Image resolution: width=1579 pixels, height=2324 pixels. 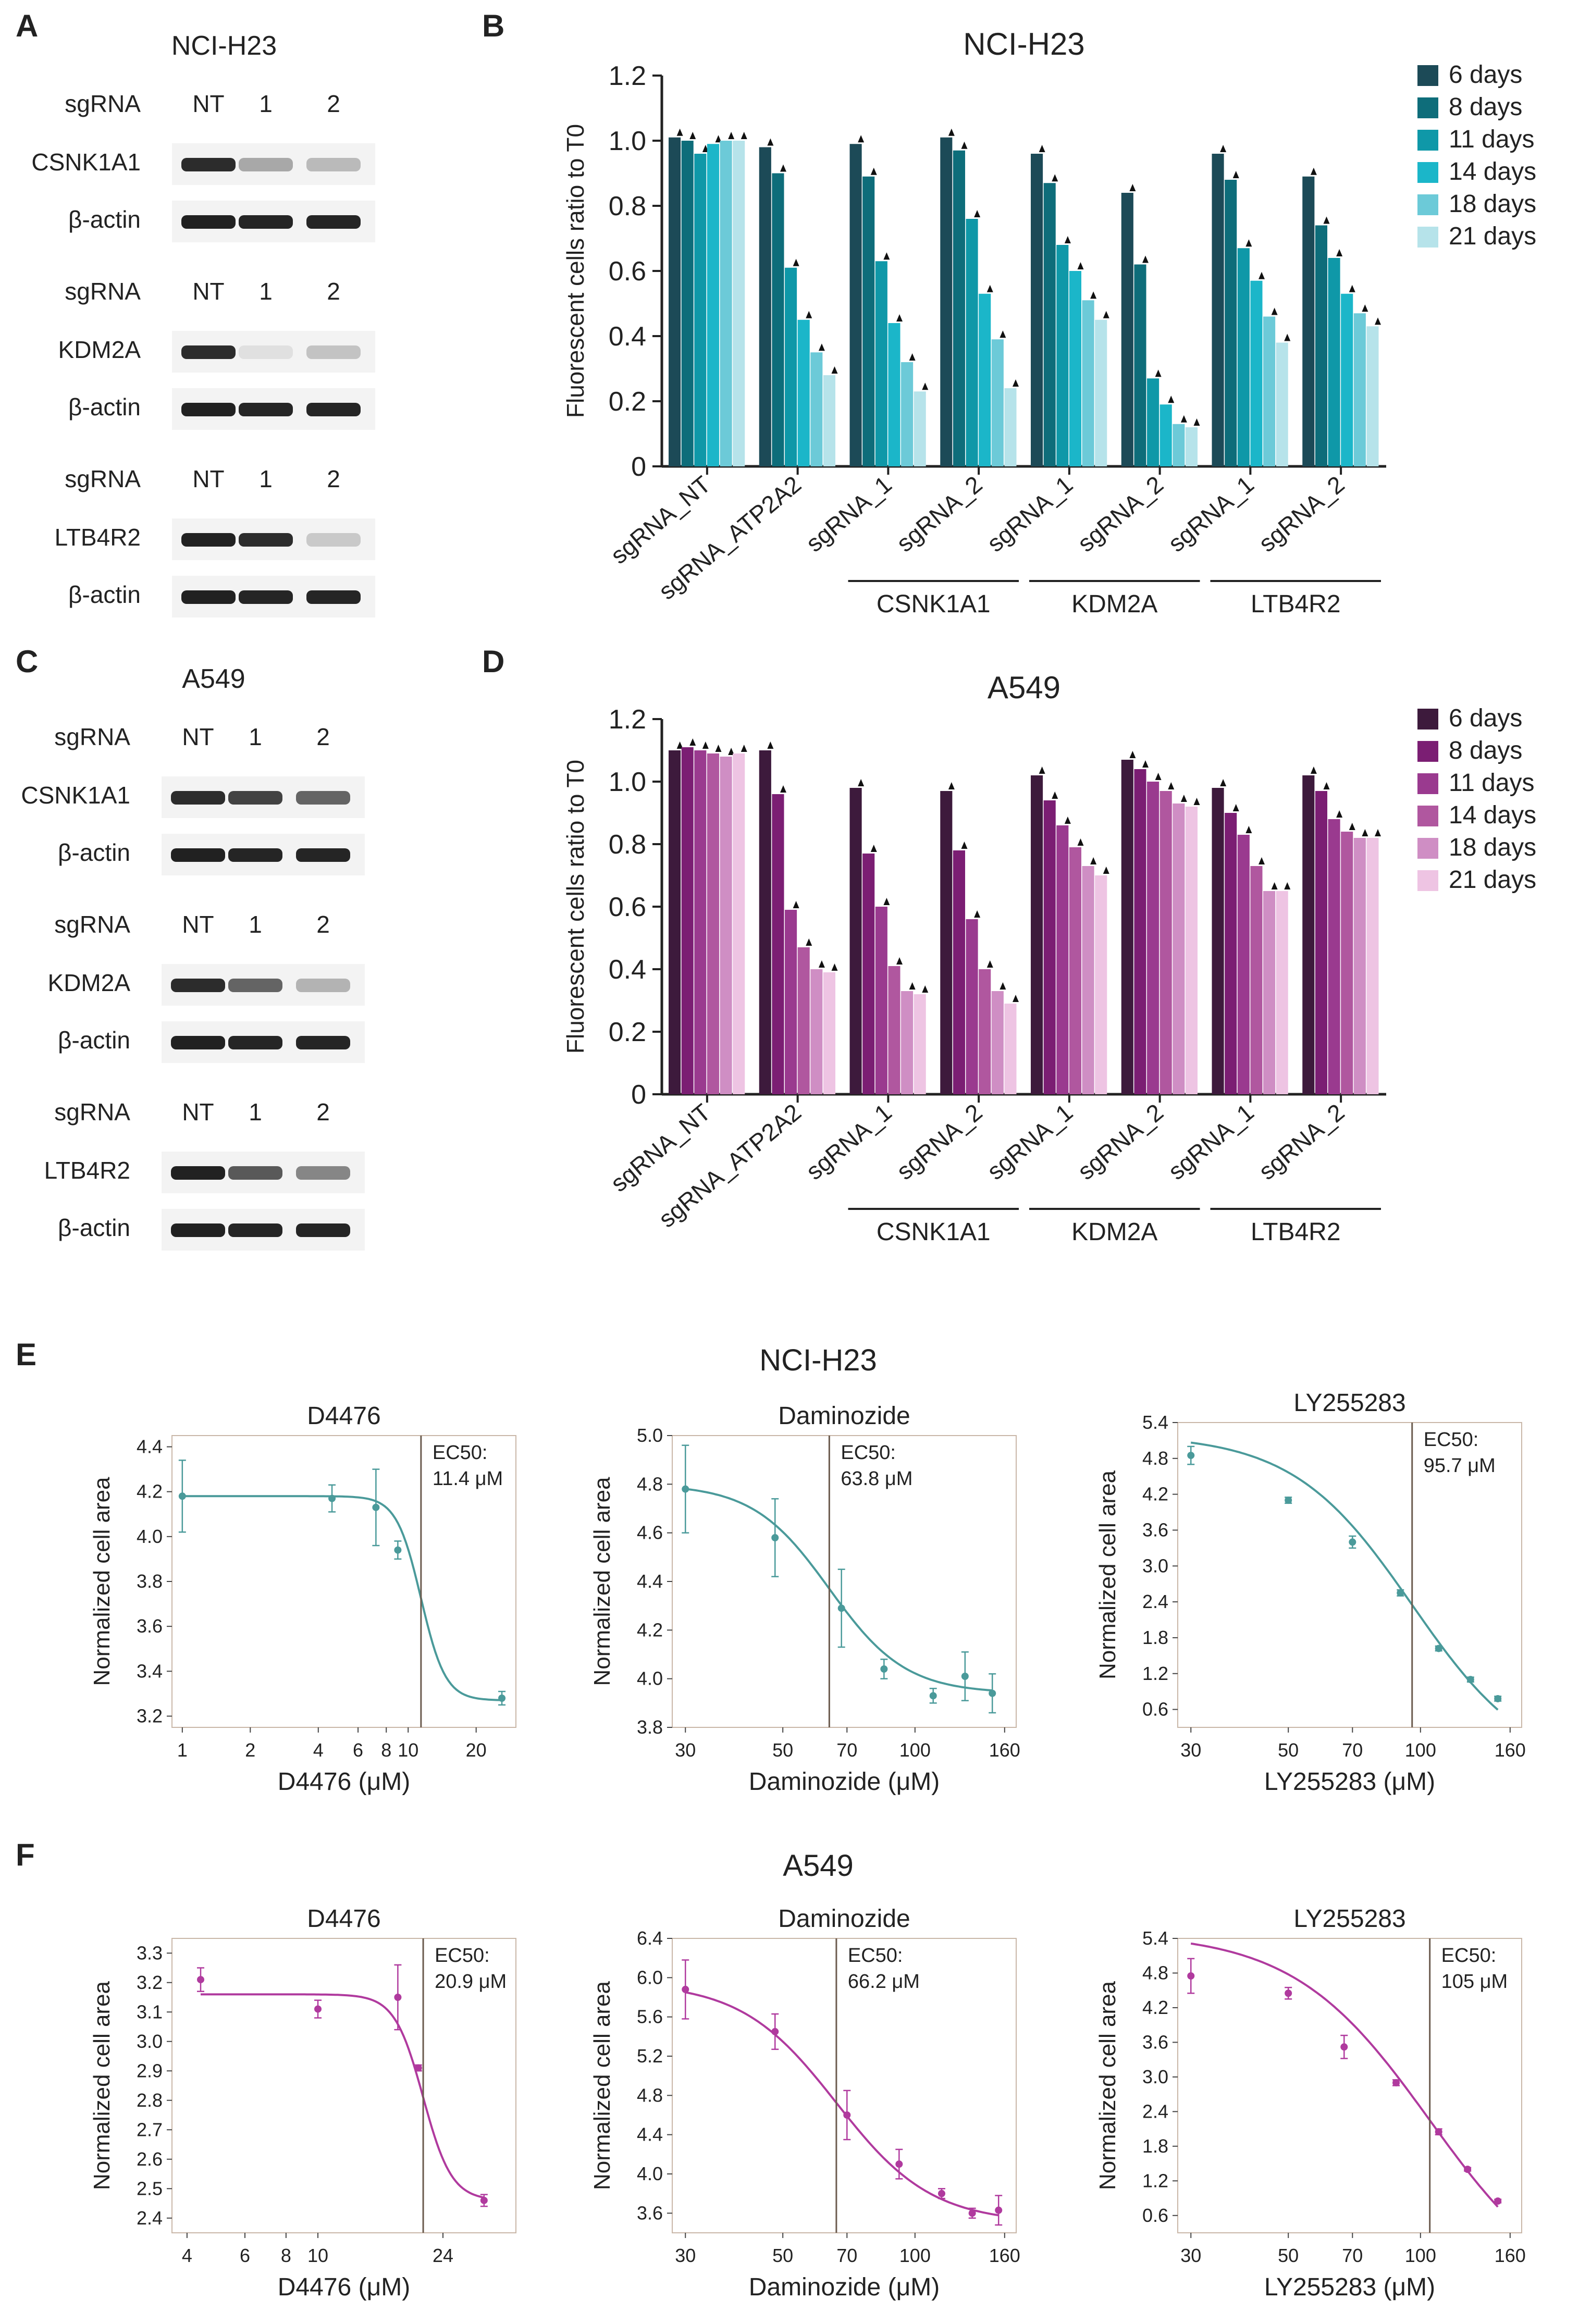 What do you see at coordinates (318, 1750) in the screenshot?
I see `x-tick-label: 4` at bounding box center [318, 1750].